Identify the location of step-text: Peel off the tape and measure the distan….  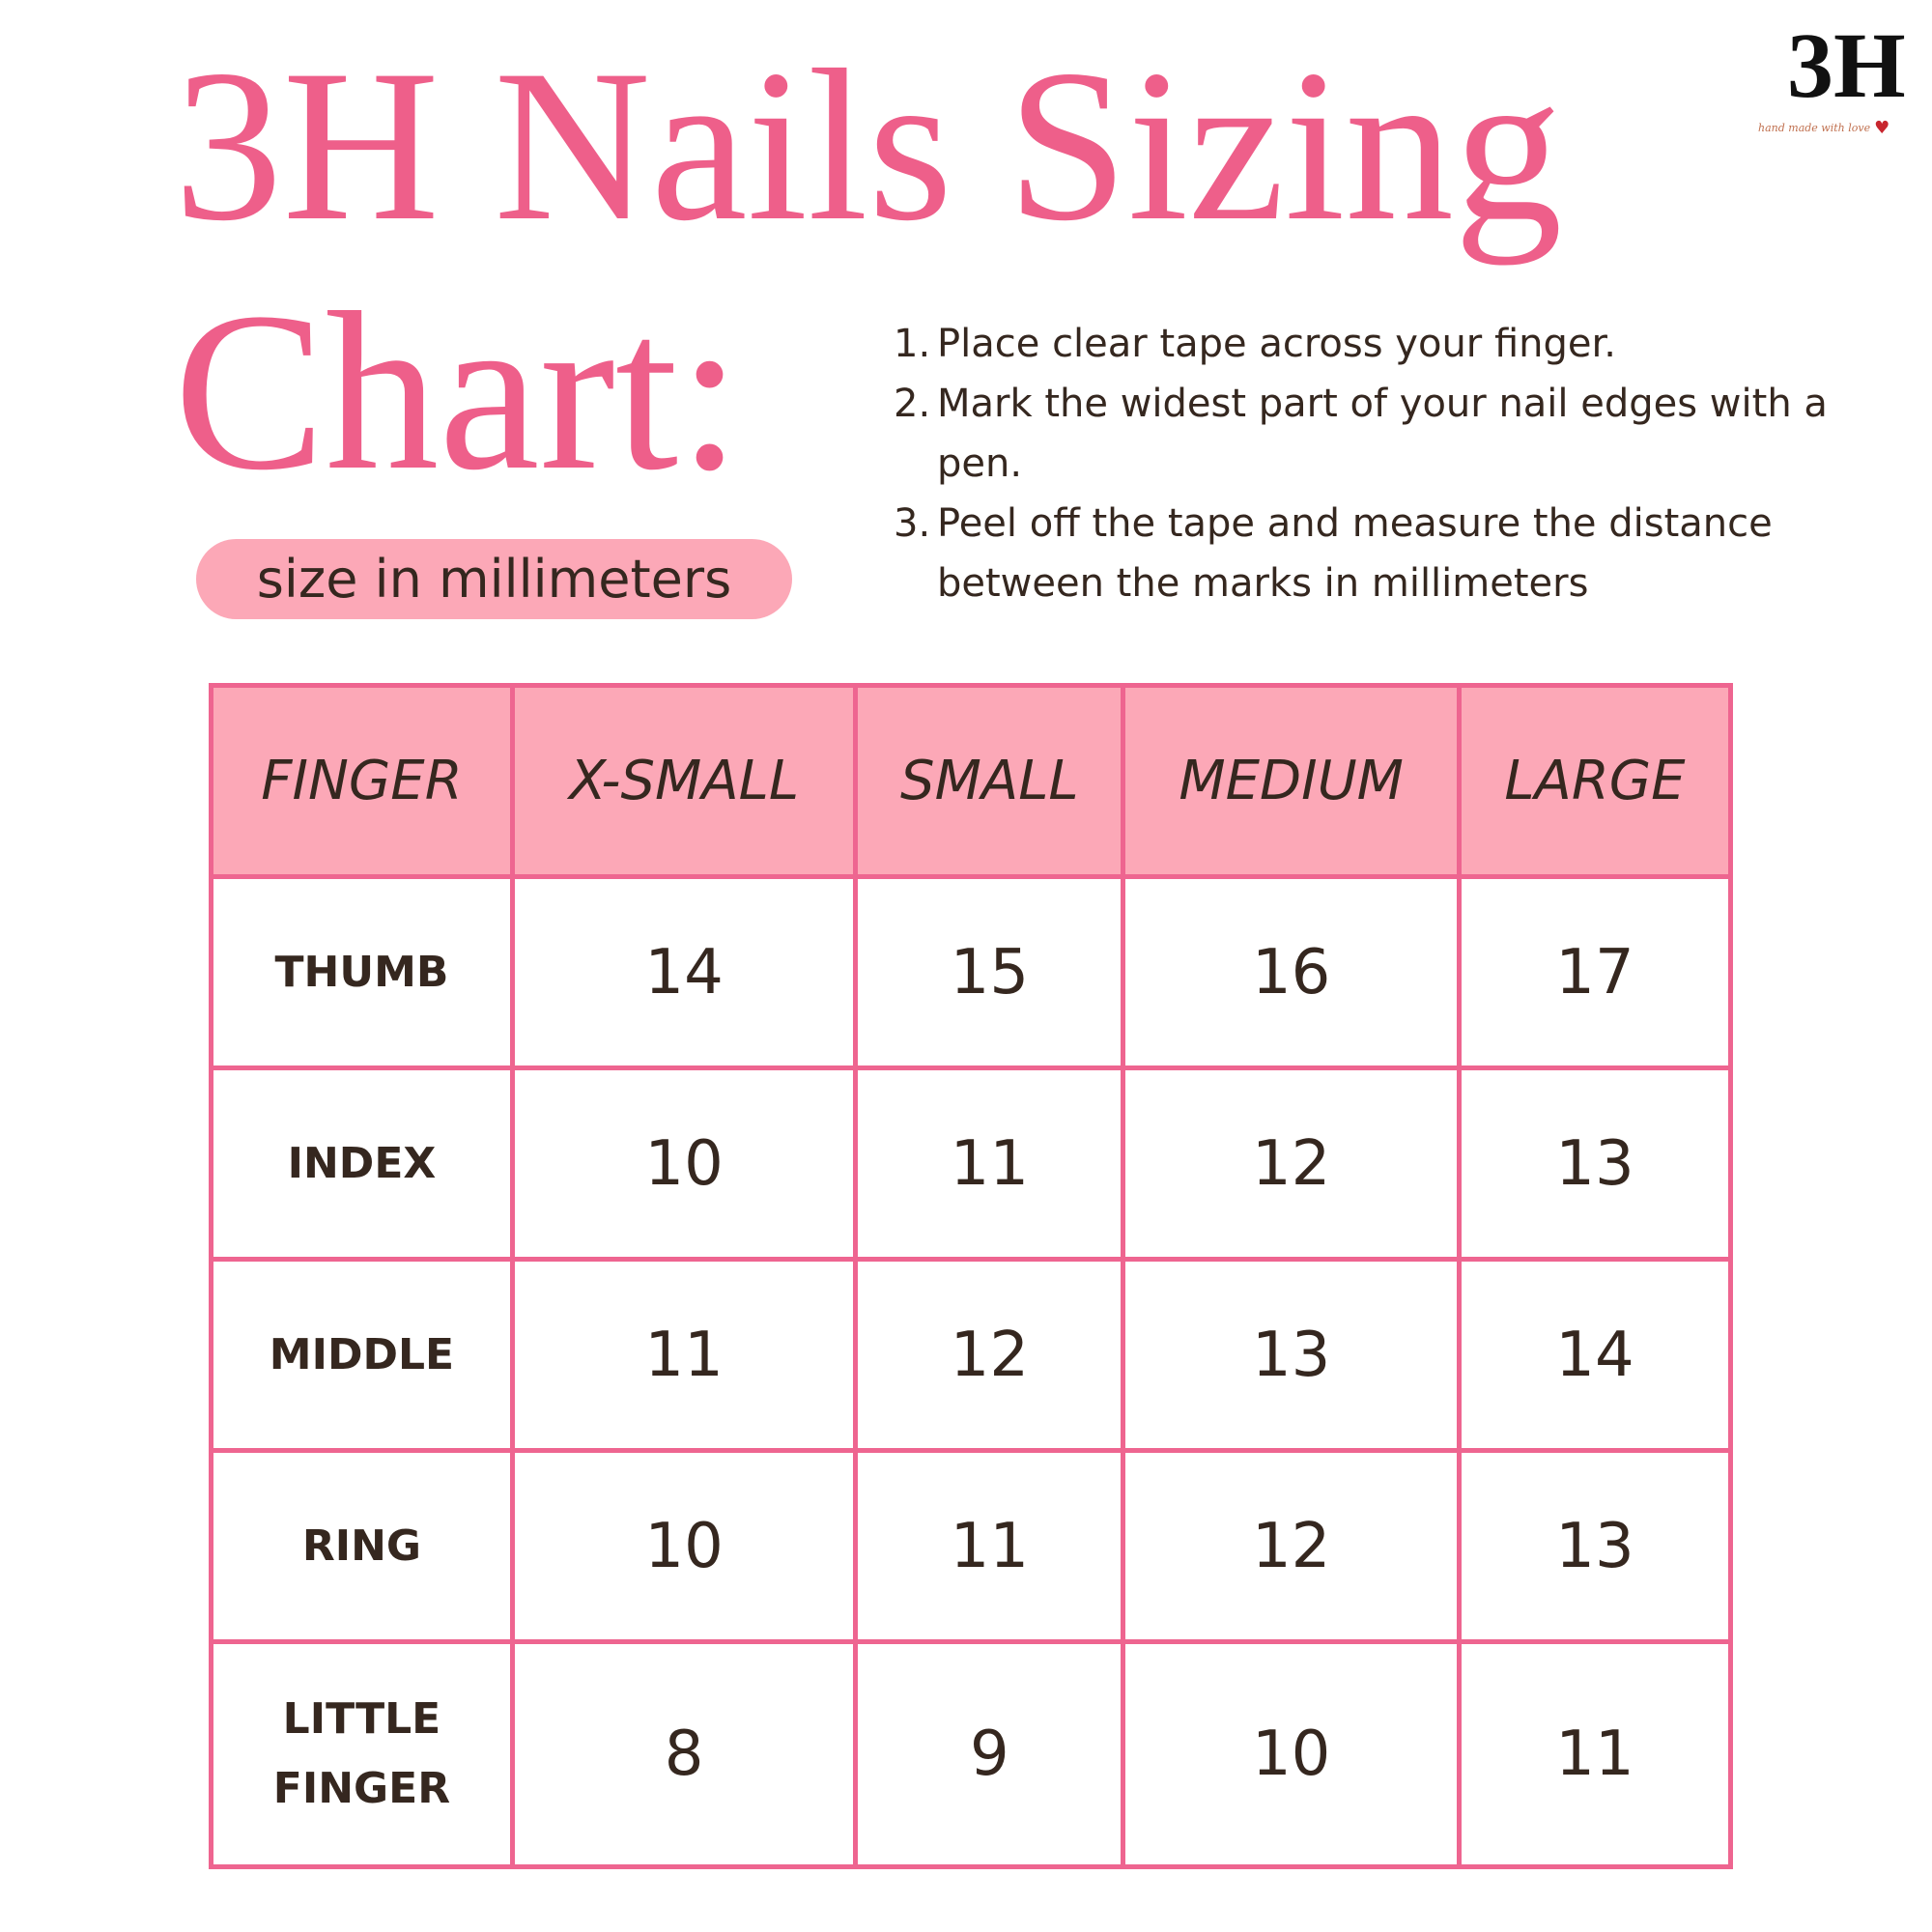
(1355, 553).